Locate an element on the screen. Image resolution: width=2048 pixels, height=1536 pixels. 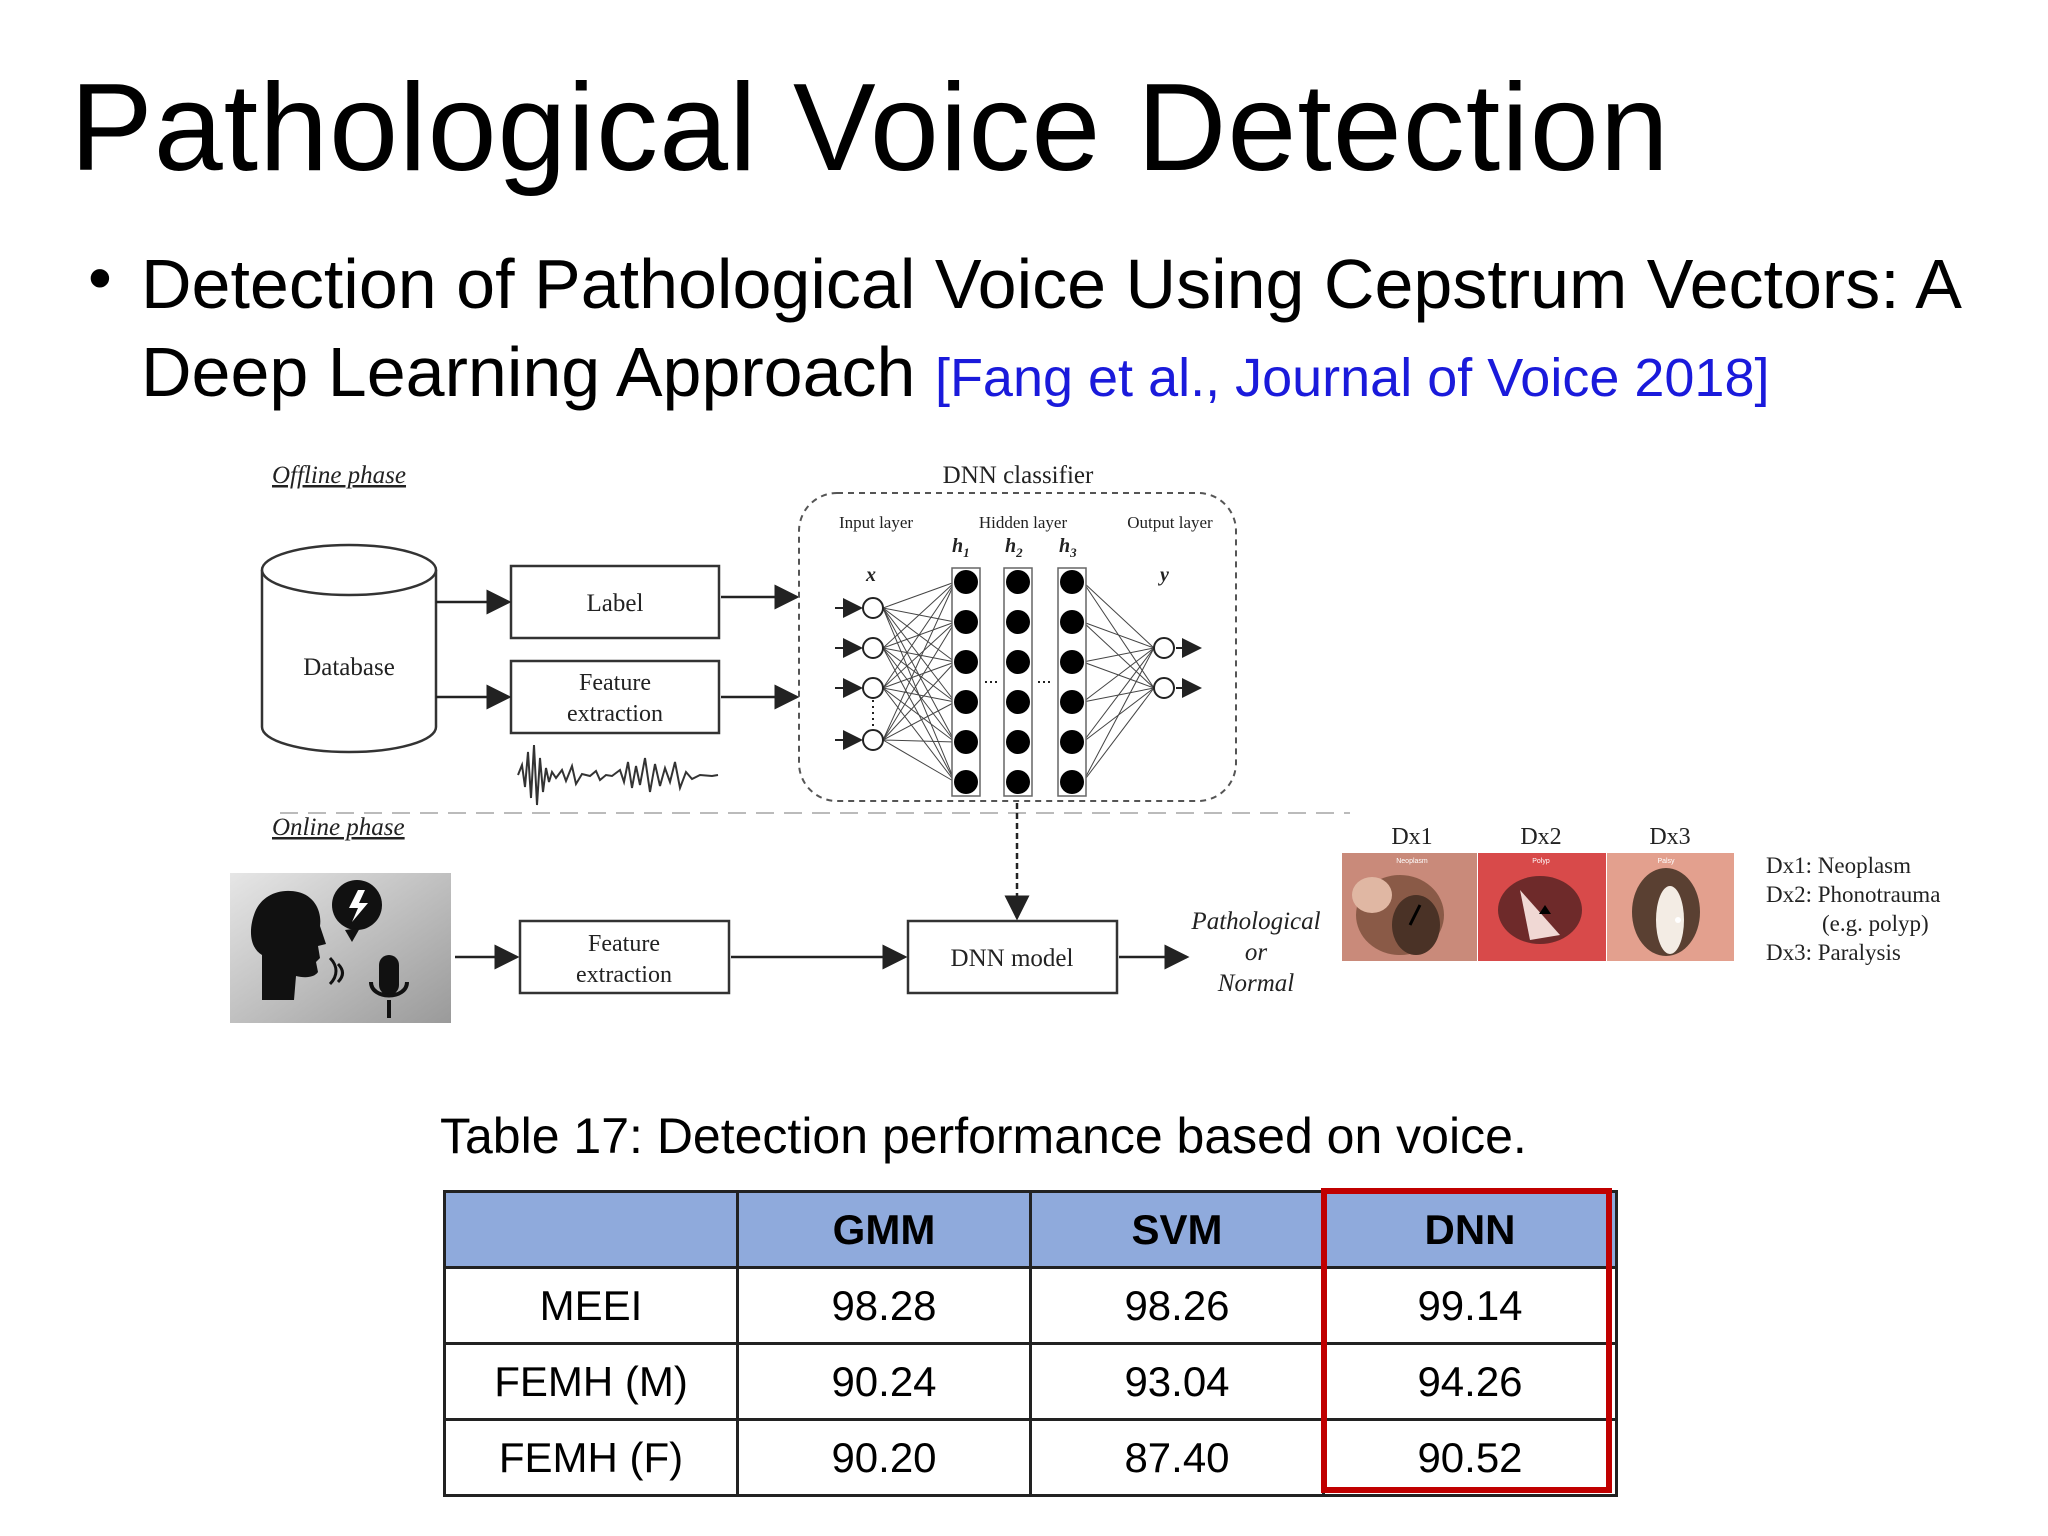
citation-link: [Fang et al., Journal of Voice 2018] is located at coordinates (1352, 378).